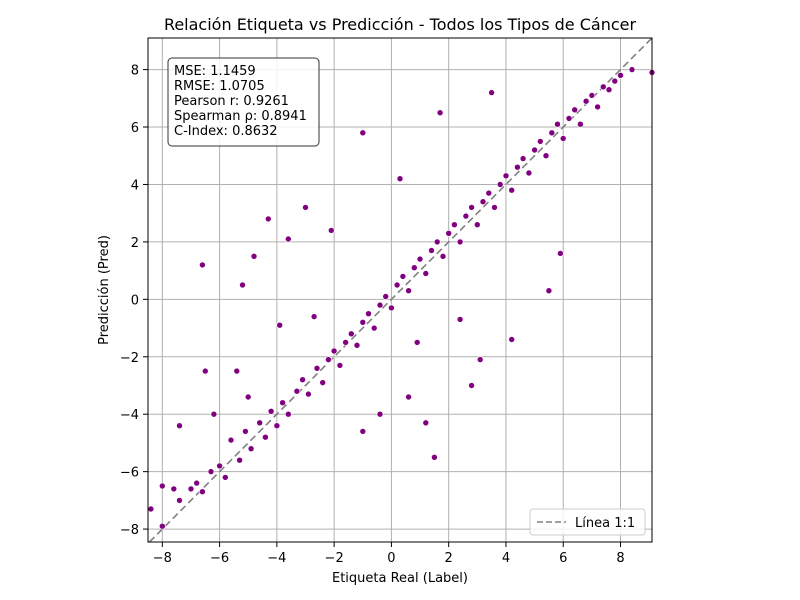 Image resolution: width=800 pixels, height=600 pixels. I want to click on x-axis-ticks: −8 −6 −4 −2 0 2 4 6 8, so click(389, 554).